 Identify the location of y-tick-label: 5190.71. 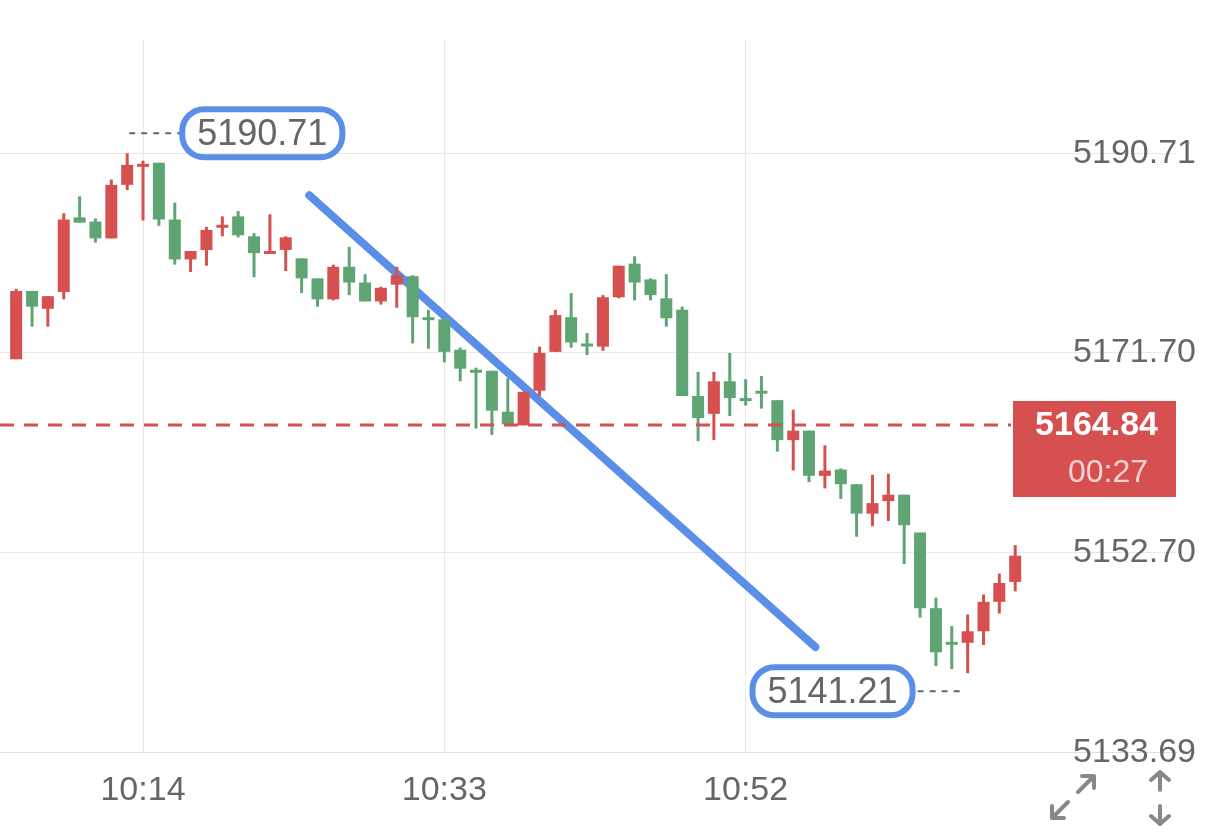
(1134, 150).